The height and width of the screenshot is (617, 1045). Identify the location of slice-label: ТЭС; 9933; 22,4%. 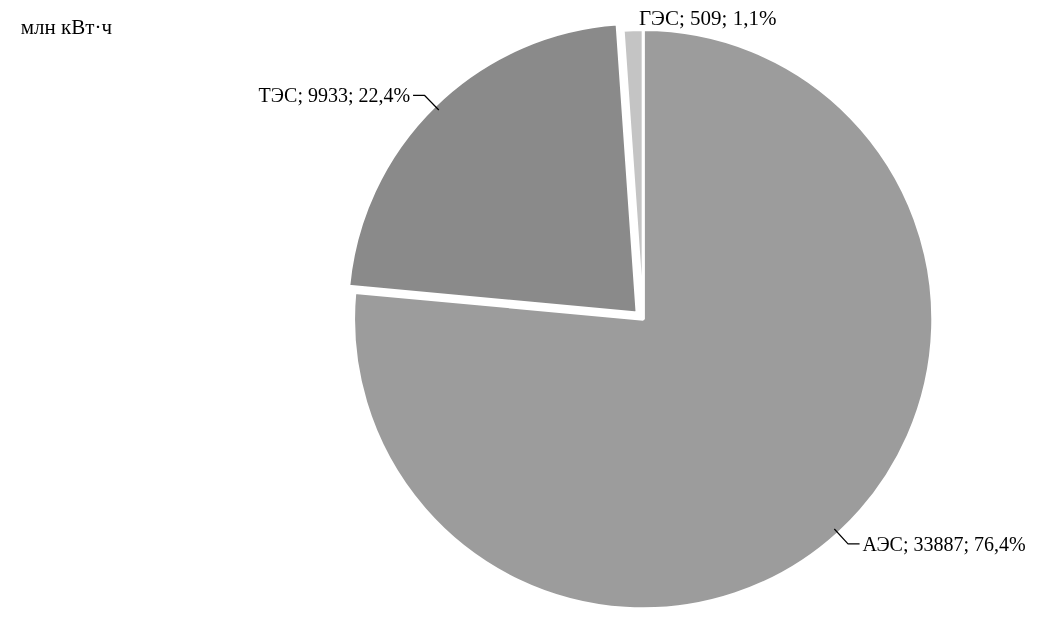
(334, 95).